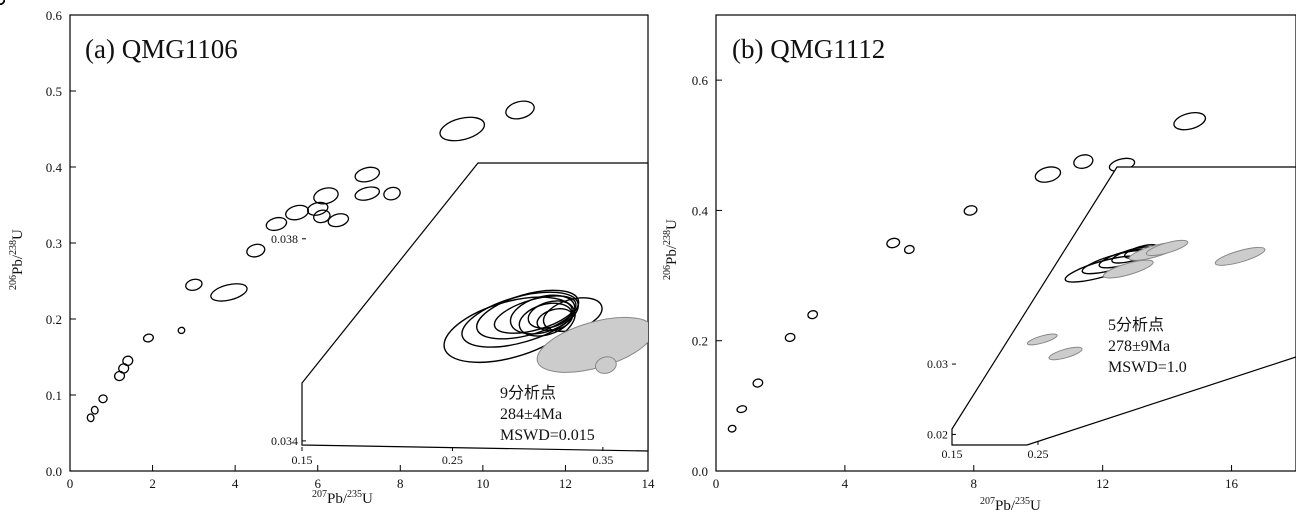  I want to click on inset-age-label: 300, so click(9, 1).